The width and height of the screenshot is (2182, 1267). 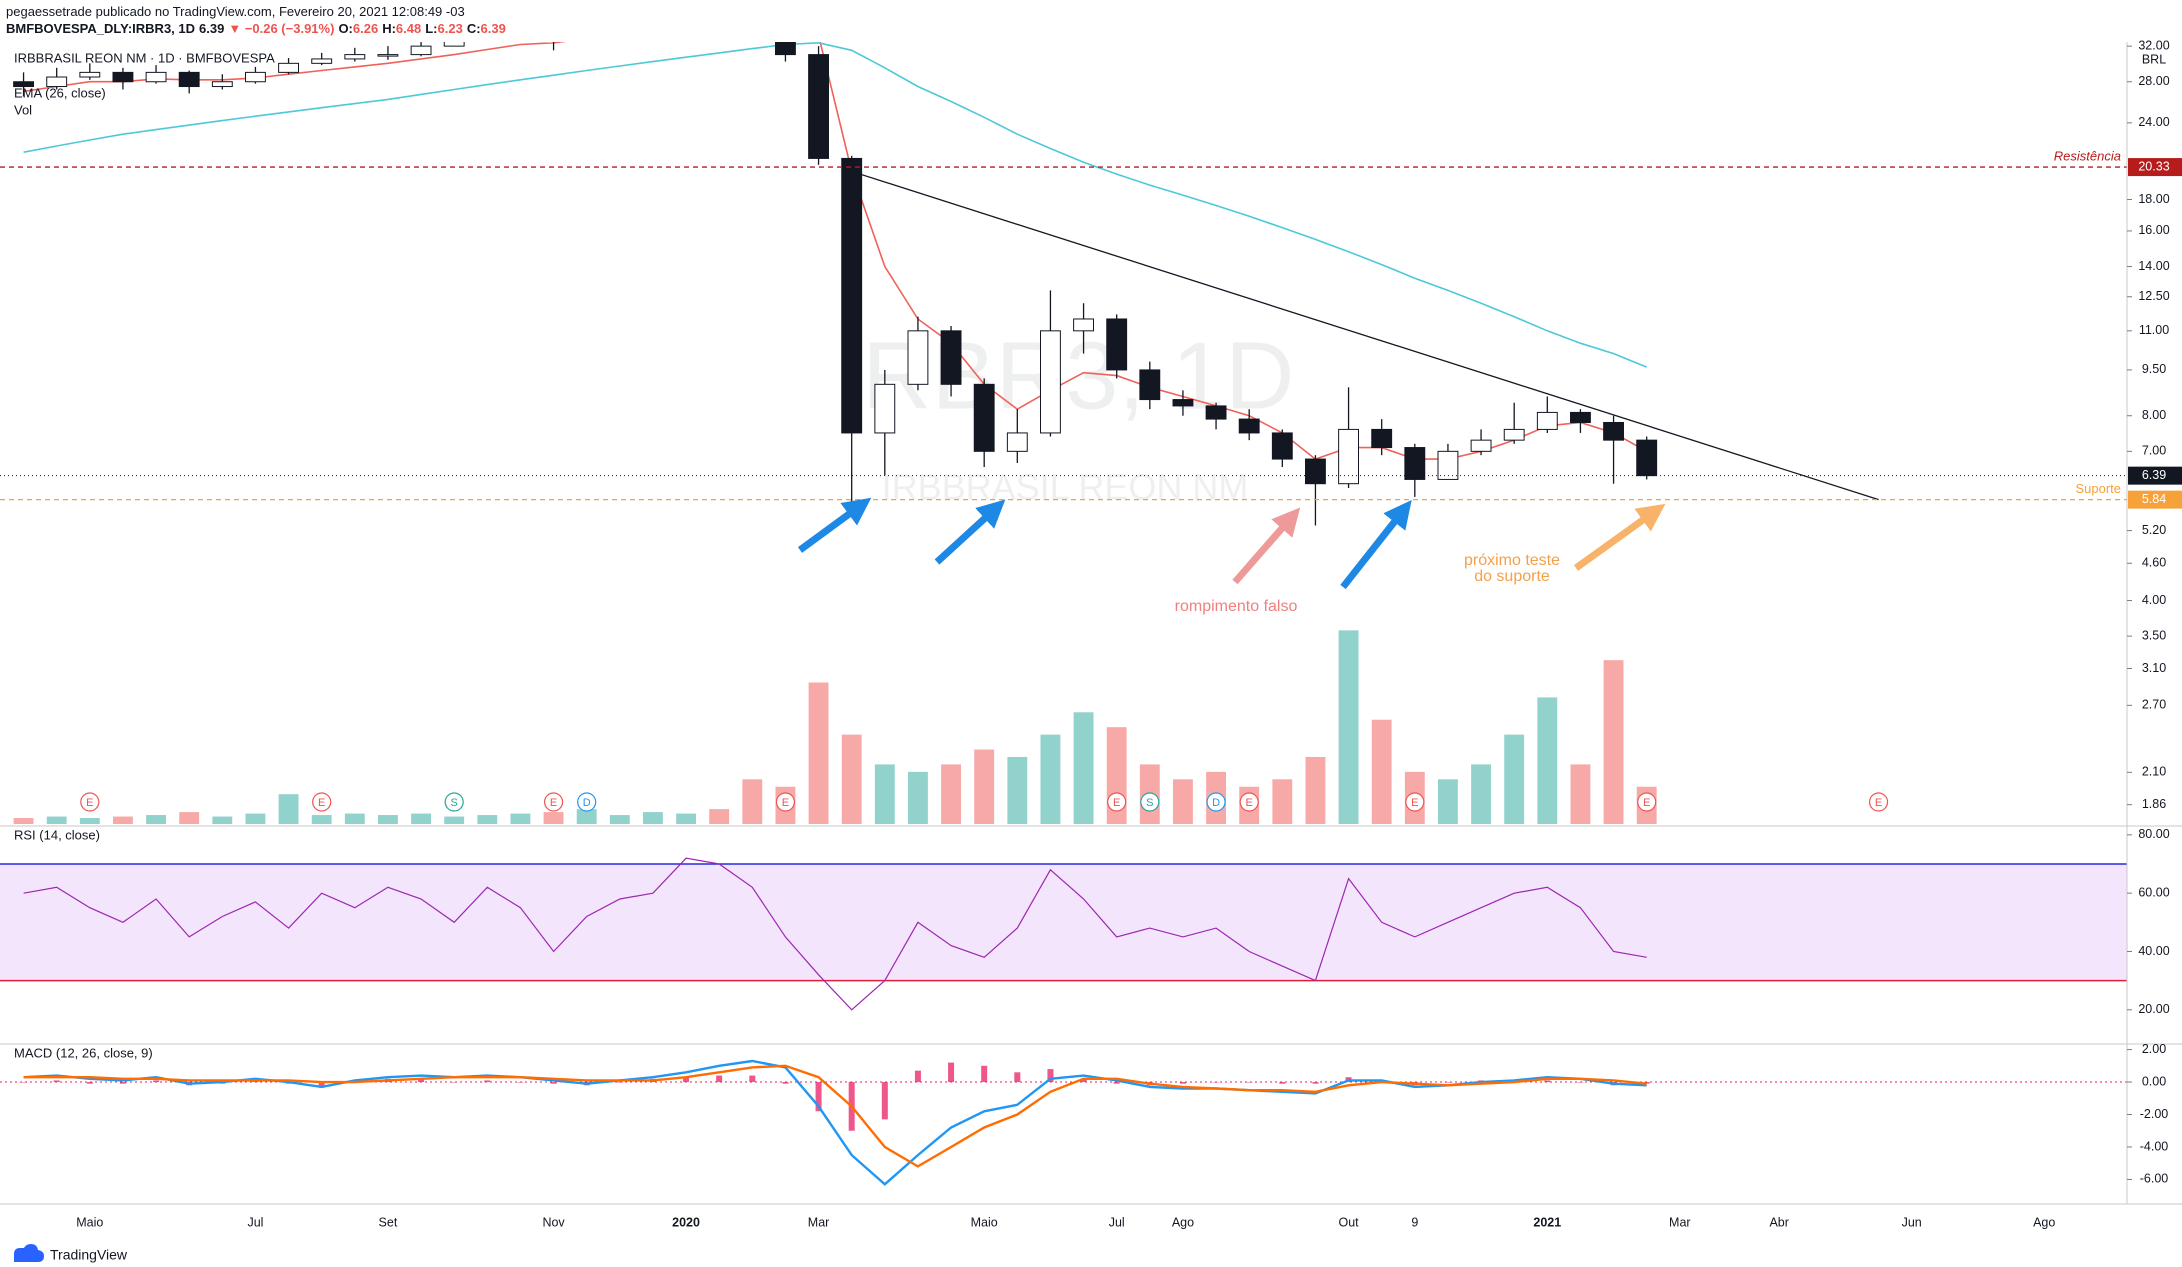 I want to click on ohlc-value: 6.23, so click(x=450, y=28).